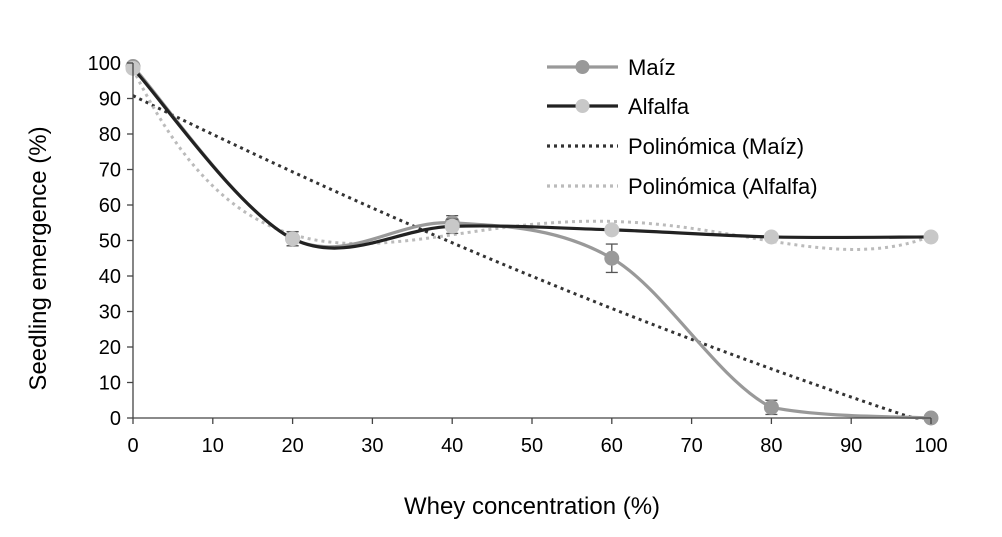 The width and height of the screenshot is (1002, 537). Describe the element at coordinates (930, 446) in the screenshot. I see `x-tick-label: 100` at that location.